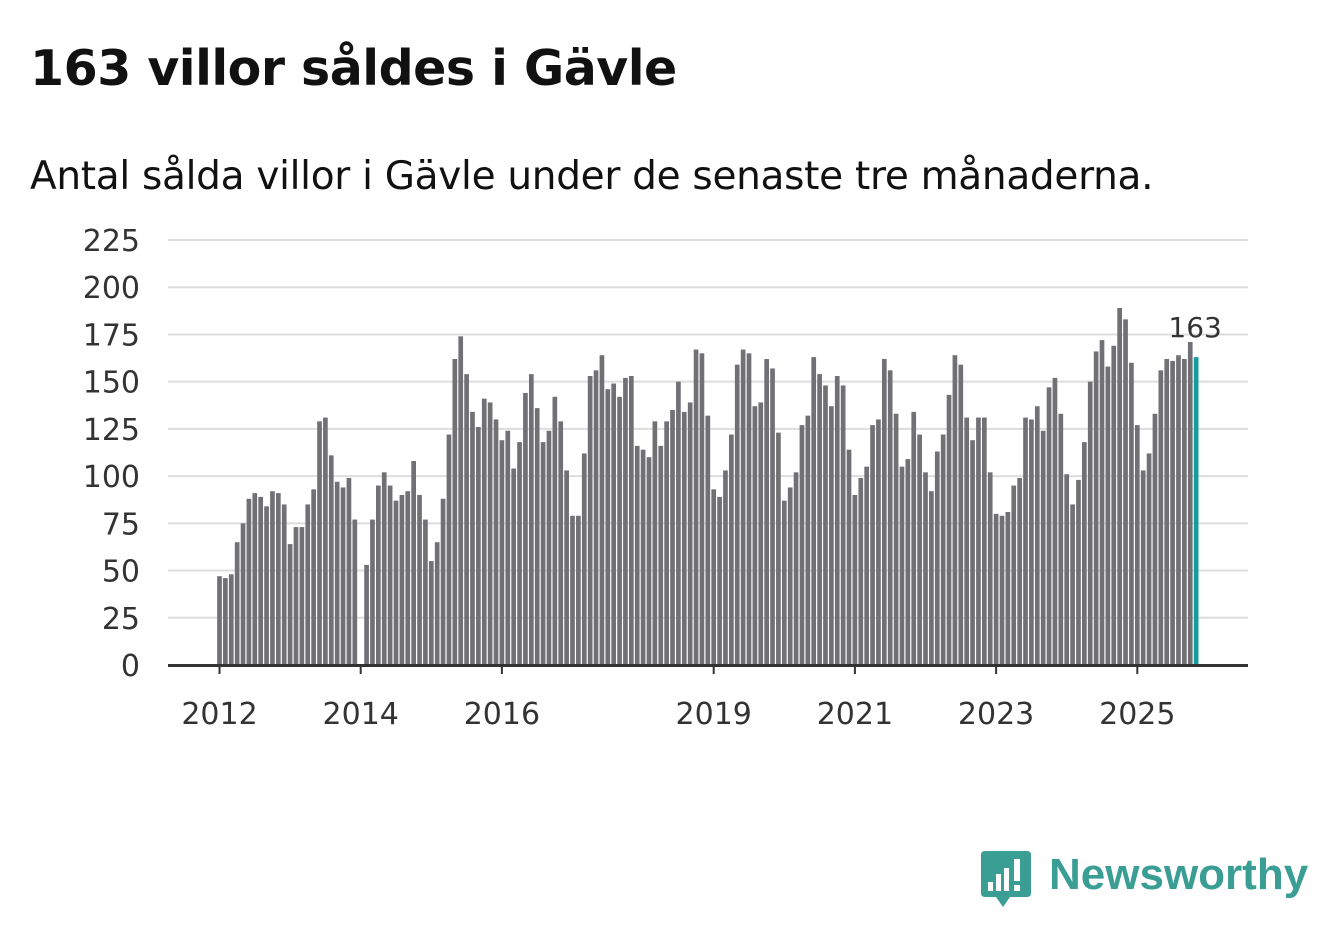 This screenshot has height=939, width=1322. I want to click on y-axis-ticks: 0 25 50 75 100 125 150 175 200 225, so click(111, 454).